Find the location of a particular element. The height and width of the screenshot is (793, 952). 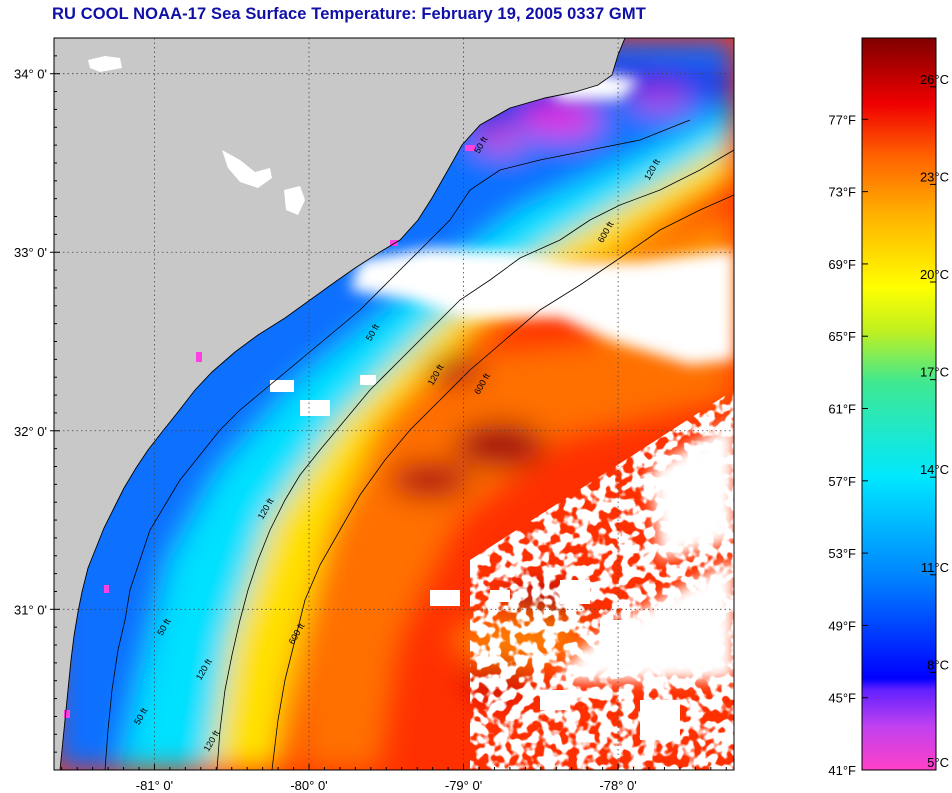

fahrenheit-tick-label-2: 69°F is located at coordinates (842, 264).